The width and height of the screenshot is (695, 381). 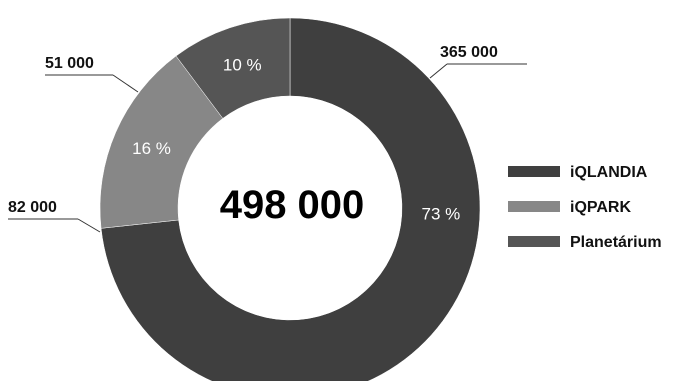 I want to click on value-label-planetárium: 51 000, so click(x=69, y=63).